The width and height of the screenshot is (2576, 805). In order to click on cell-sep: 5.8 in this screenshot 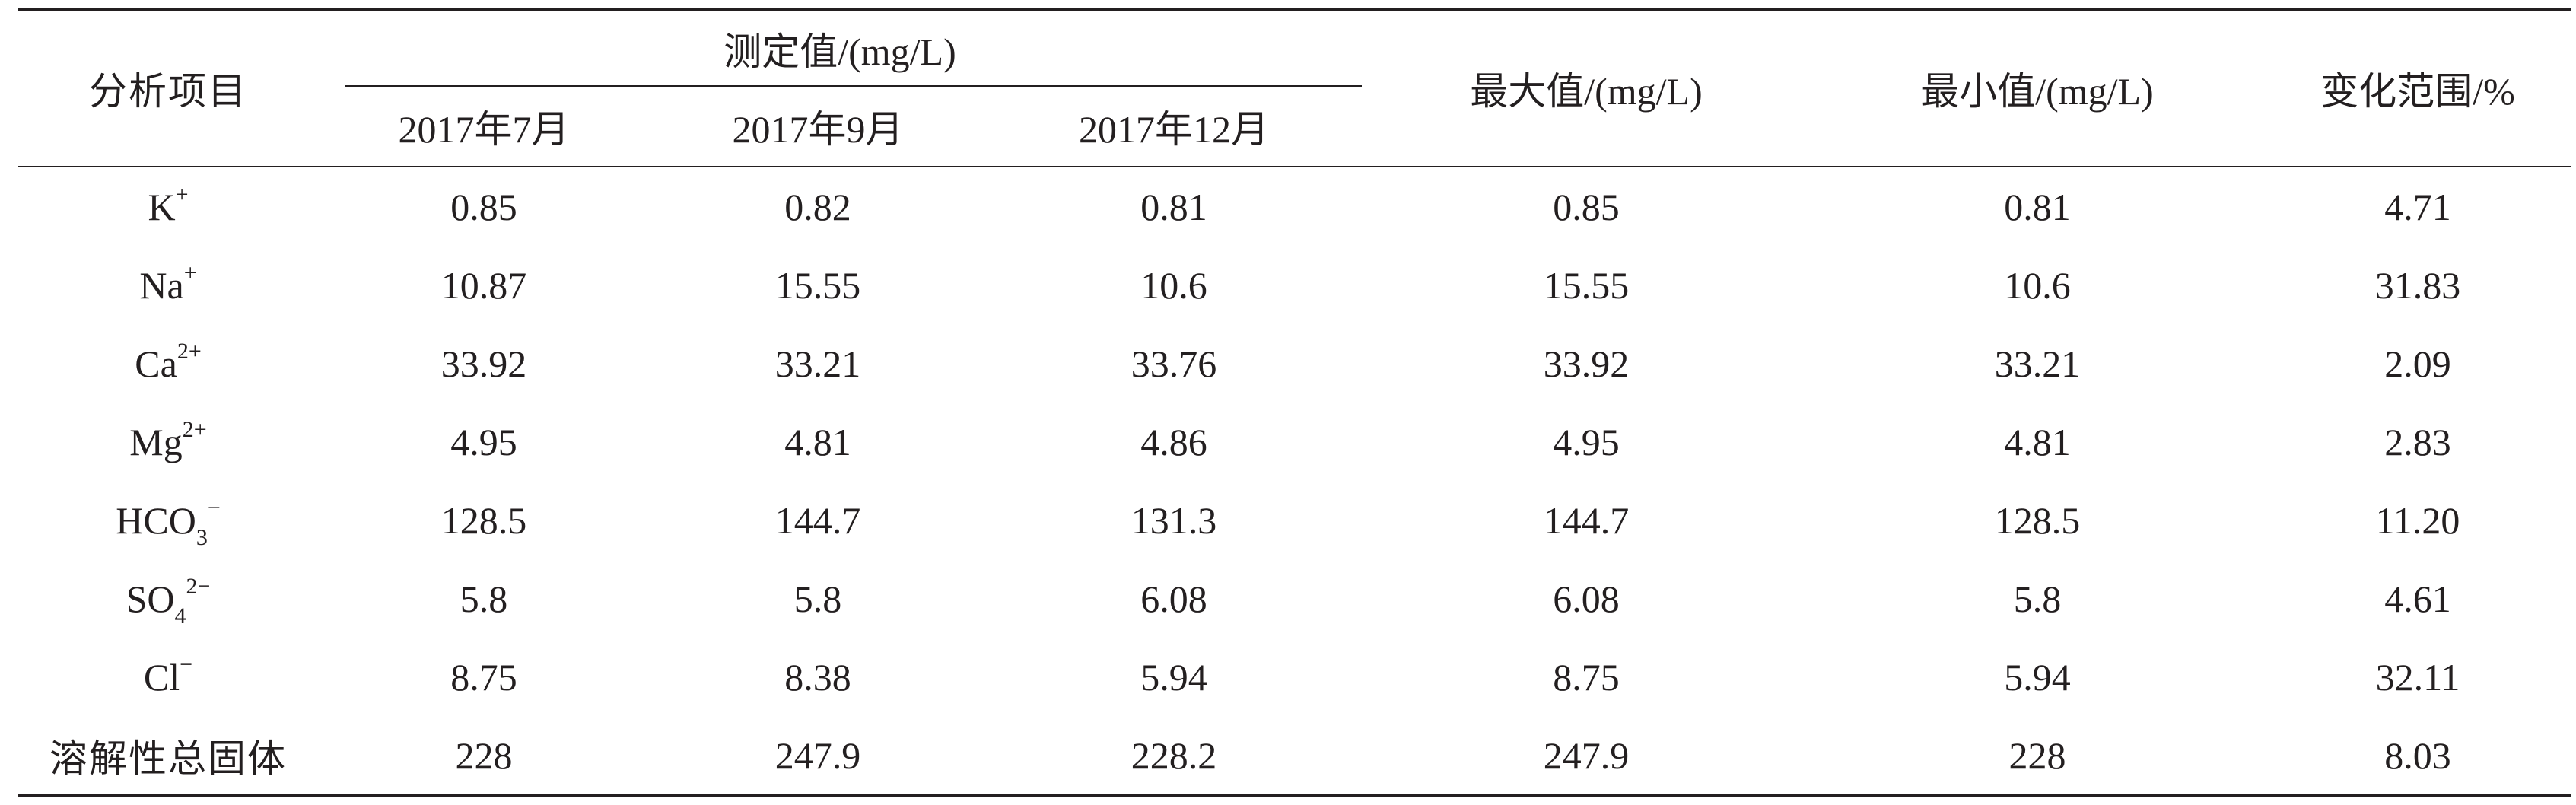, I will do `click(818, 598)`.